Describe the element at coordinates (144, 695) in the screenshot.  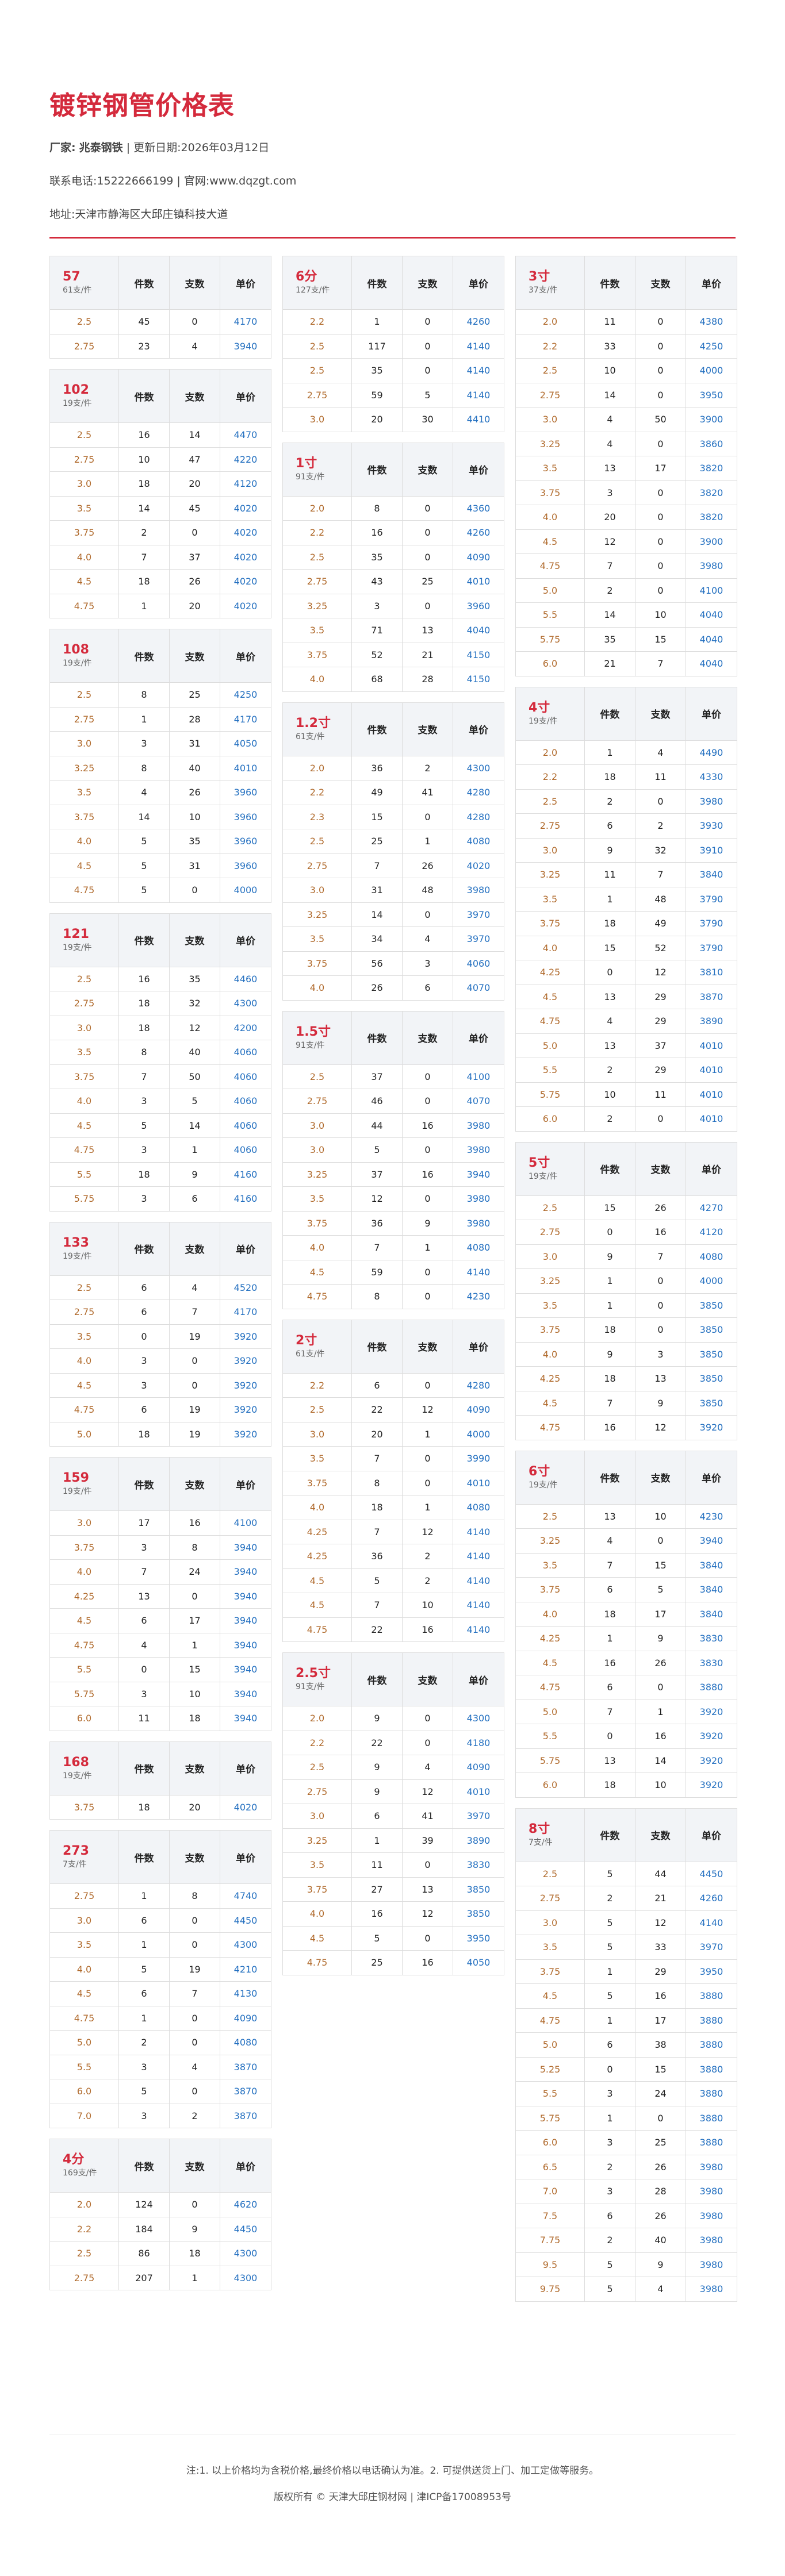
I see `qty-cell: 8` at that location.